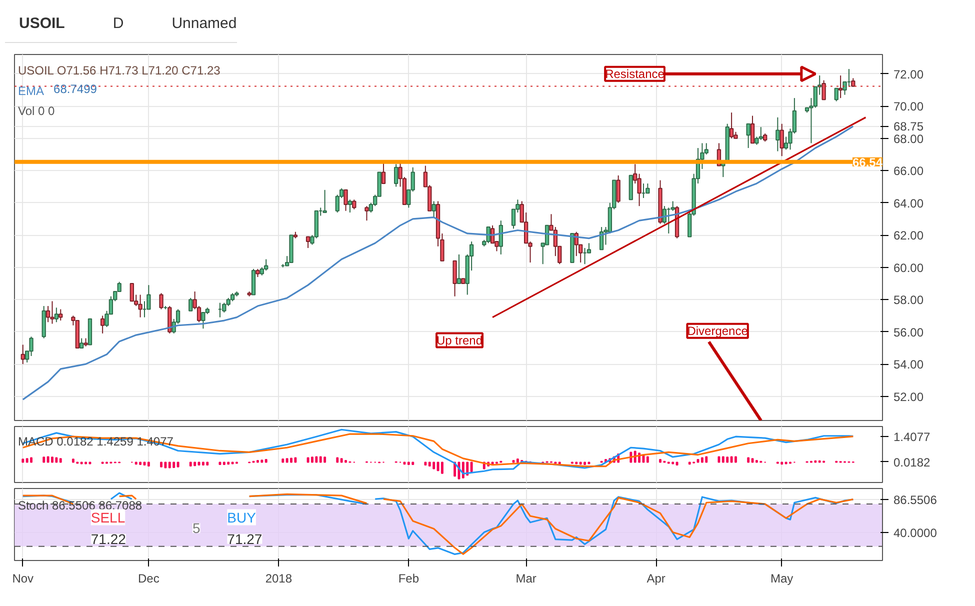 Image resolution: width=975 pixels, height=606 pixels. Describe the element at coordinates (119, 71) in the screenshot. I see `annotation: USOIL O71.56 H71.73 L71.20 C71.23` at that location.